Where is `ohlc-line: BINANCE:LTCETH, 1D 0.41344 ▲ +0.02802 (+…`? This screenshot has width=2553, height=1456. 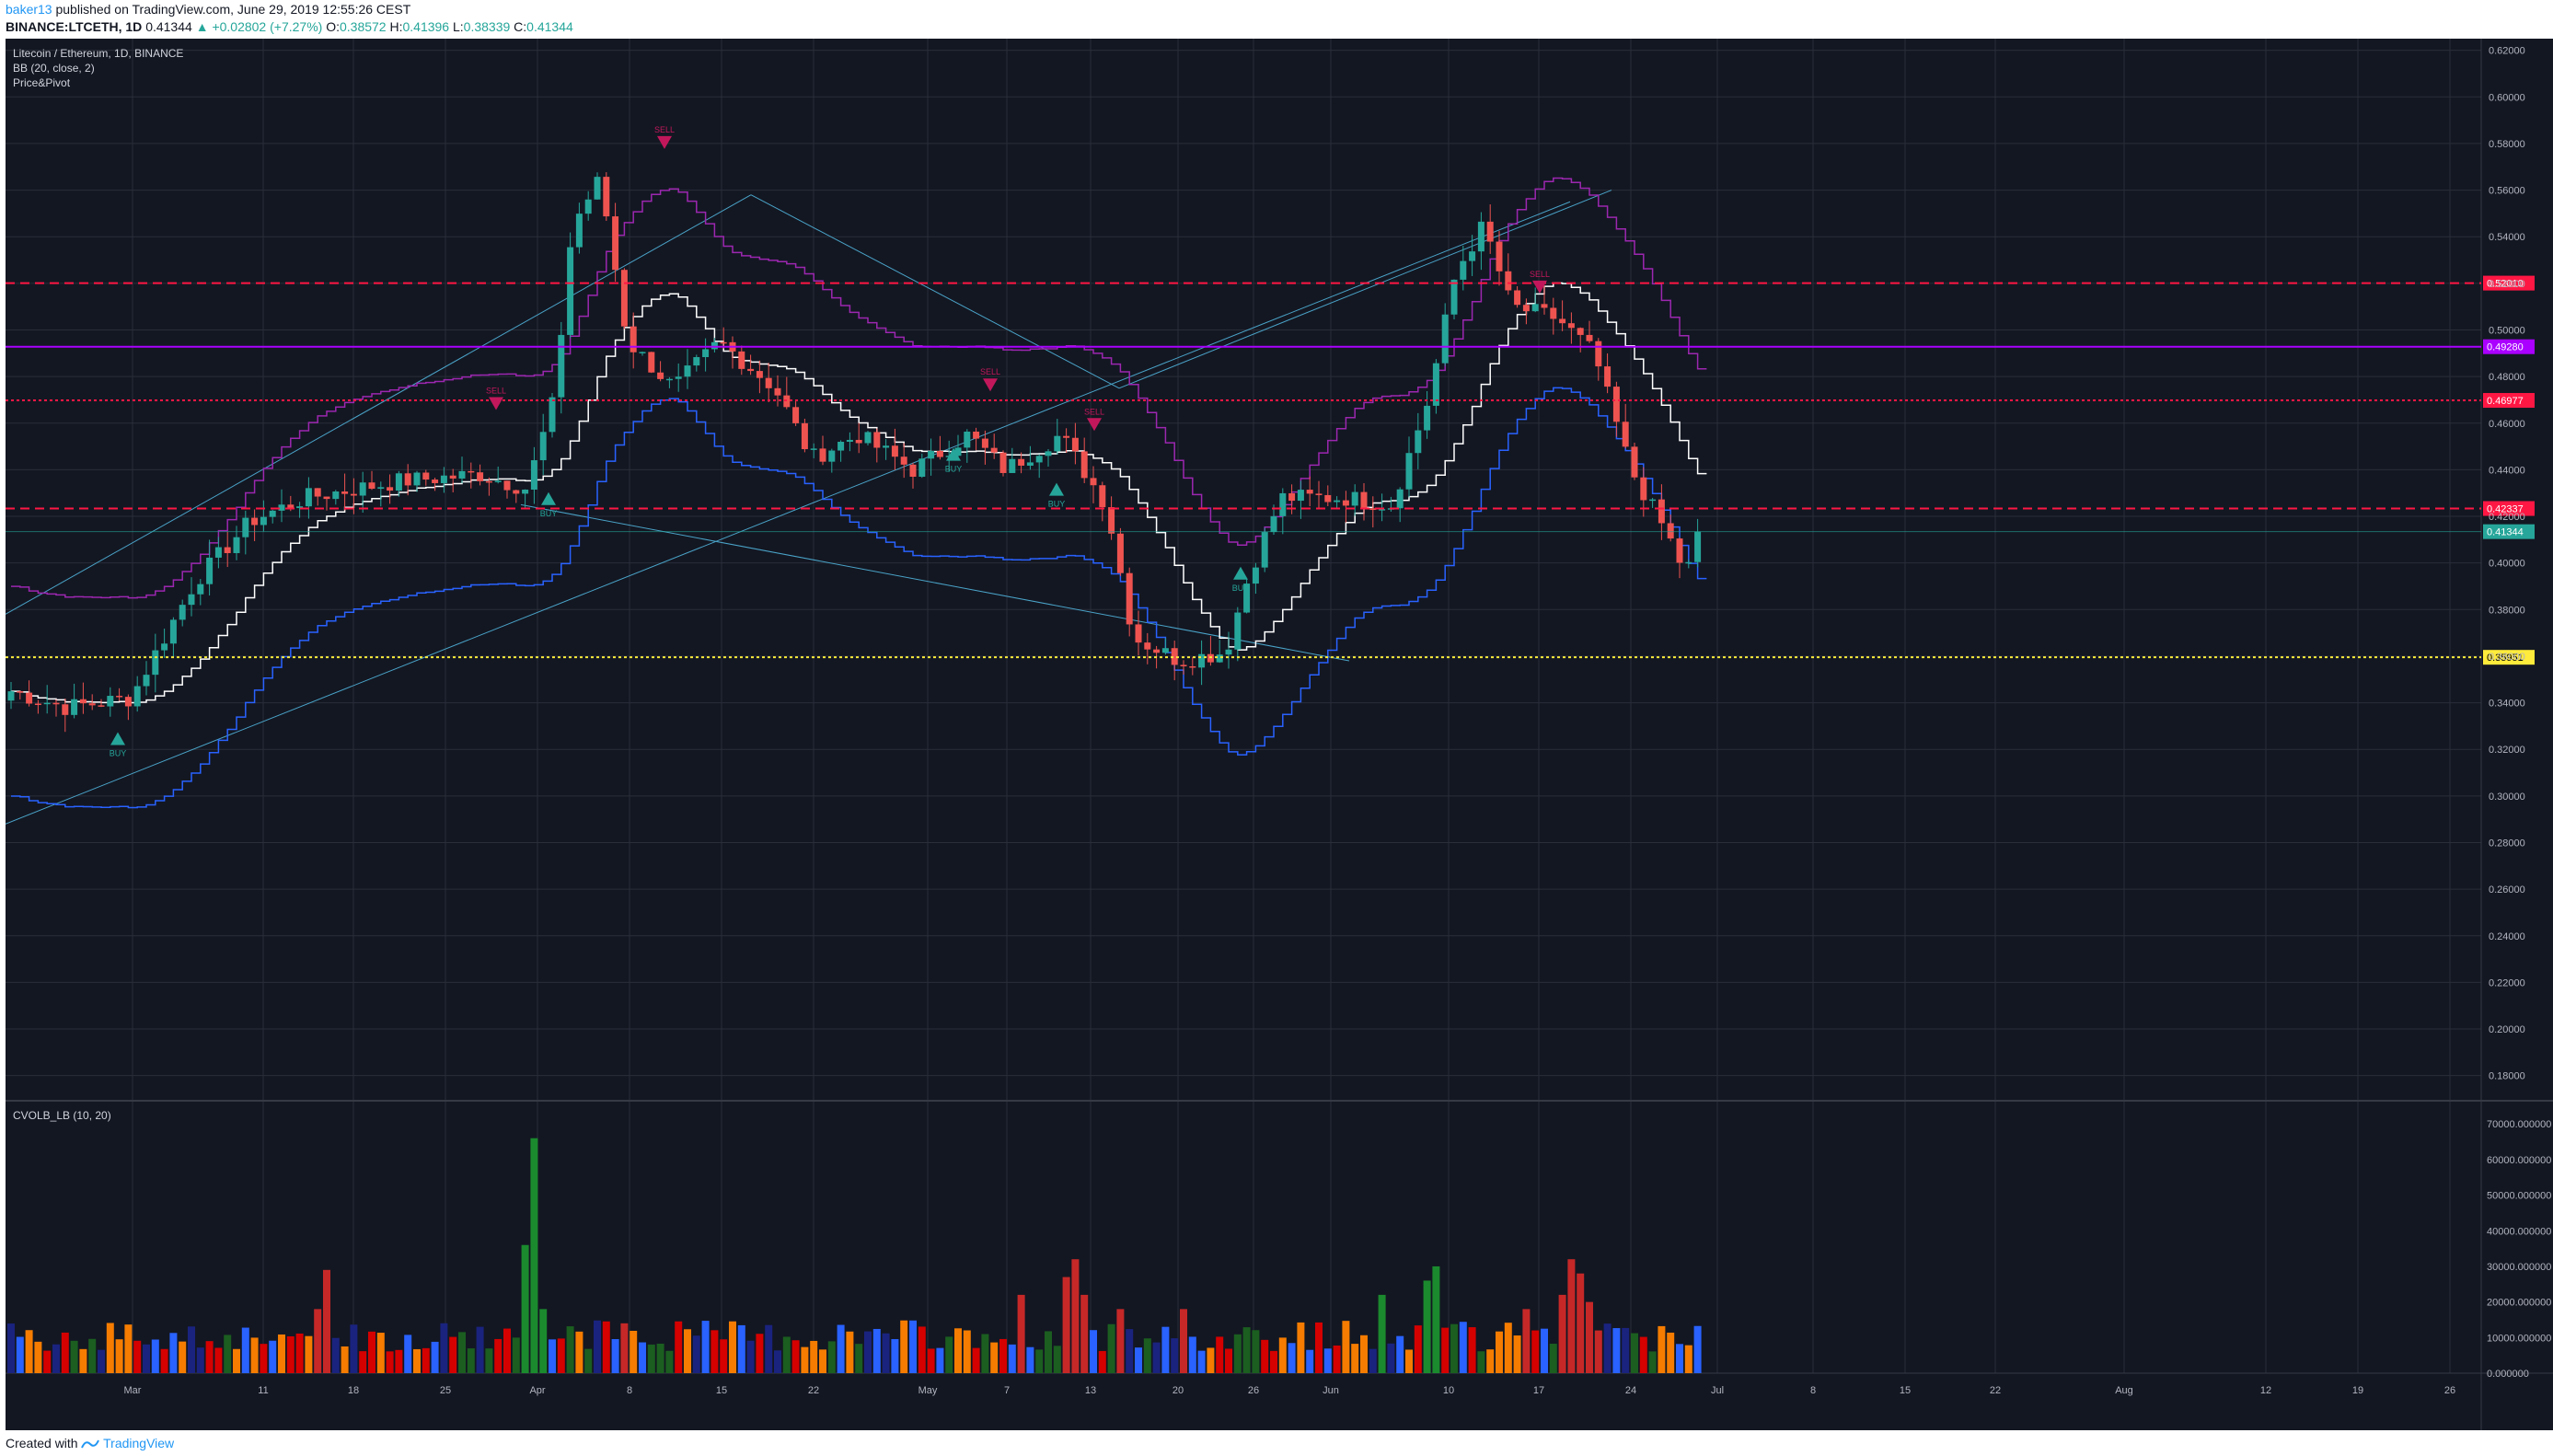 ohlc-line: BINANCE:LTCETH, 1D 0.41344 ▲ +0.02802 (+… is located at coordinates (289, 26).